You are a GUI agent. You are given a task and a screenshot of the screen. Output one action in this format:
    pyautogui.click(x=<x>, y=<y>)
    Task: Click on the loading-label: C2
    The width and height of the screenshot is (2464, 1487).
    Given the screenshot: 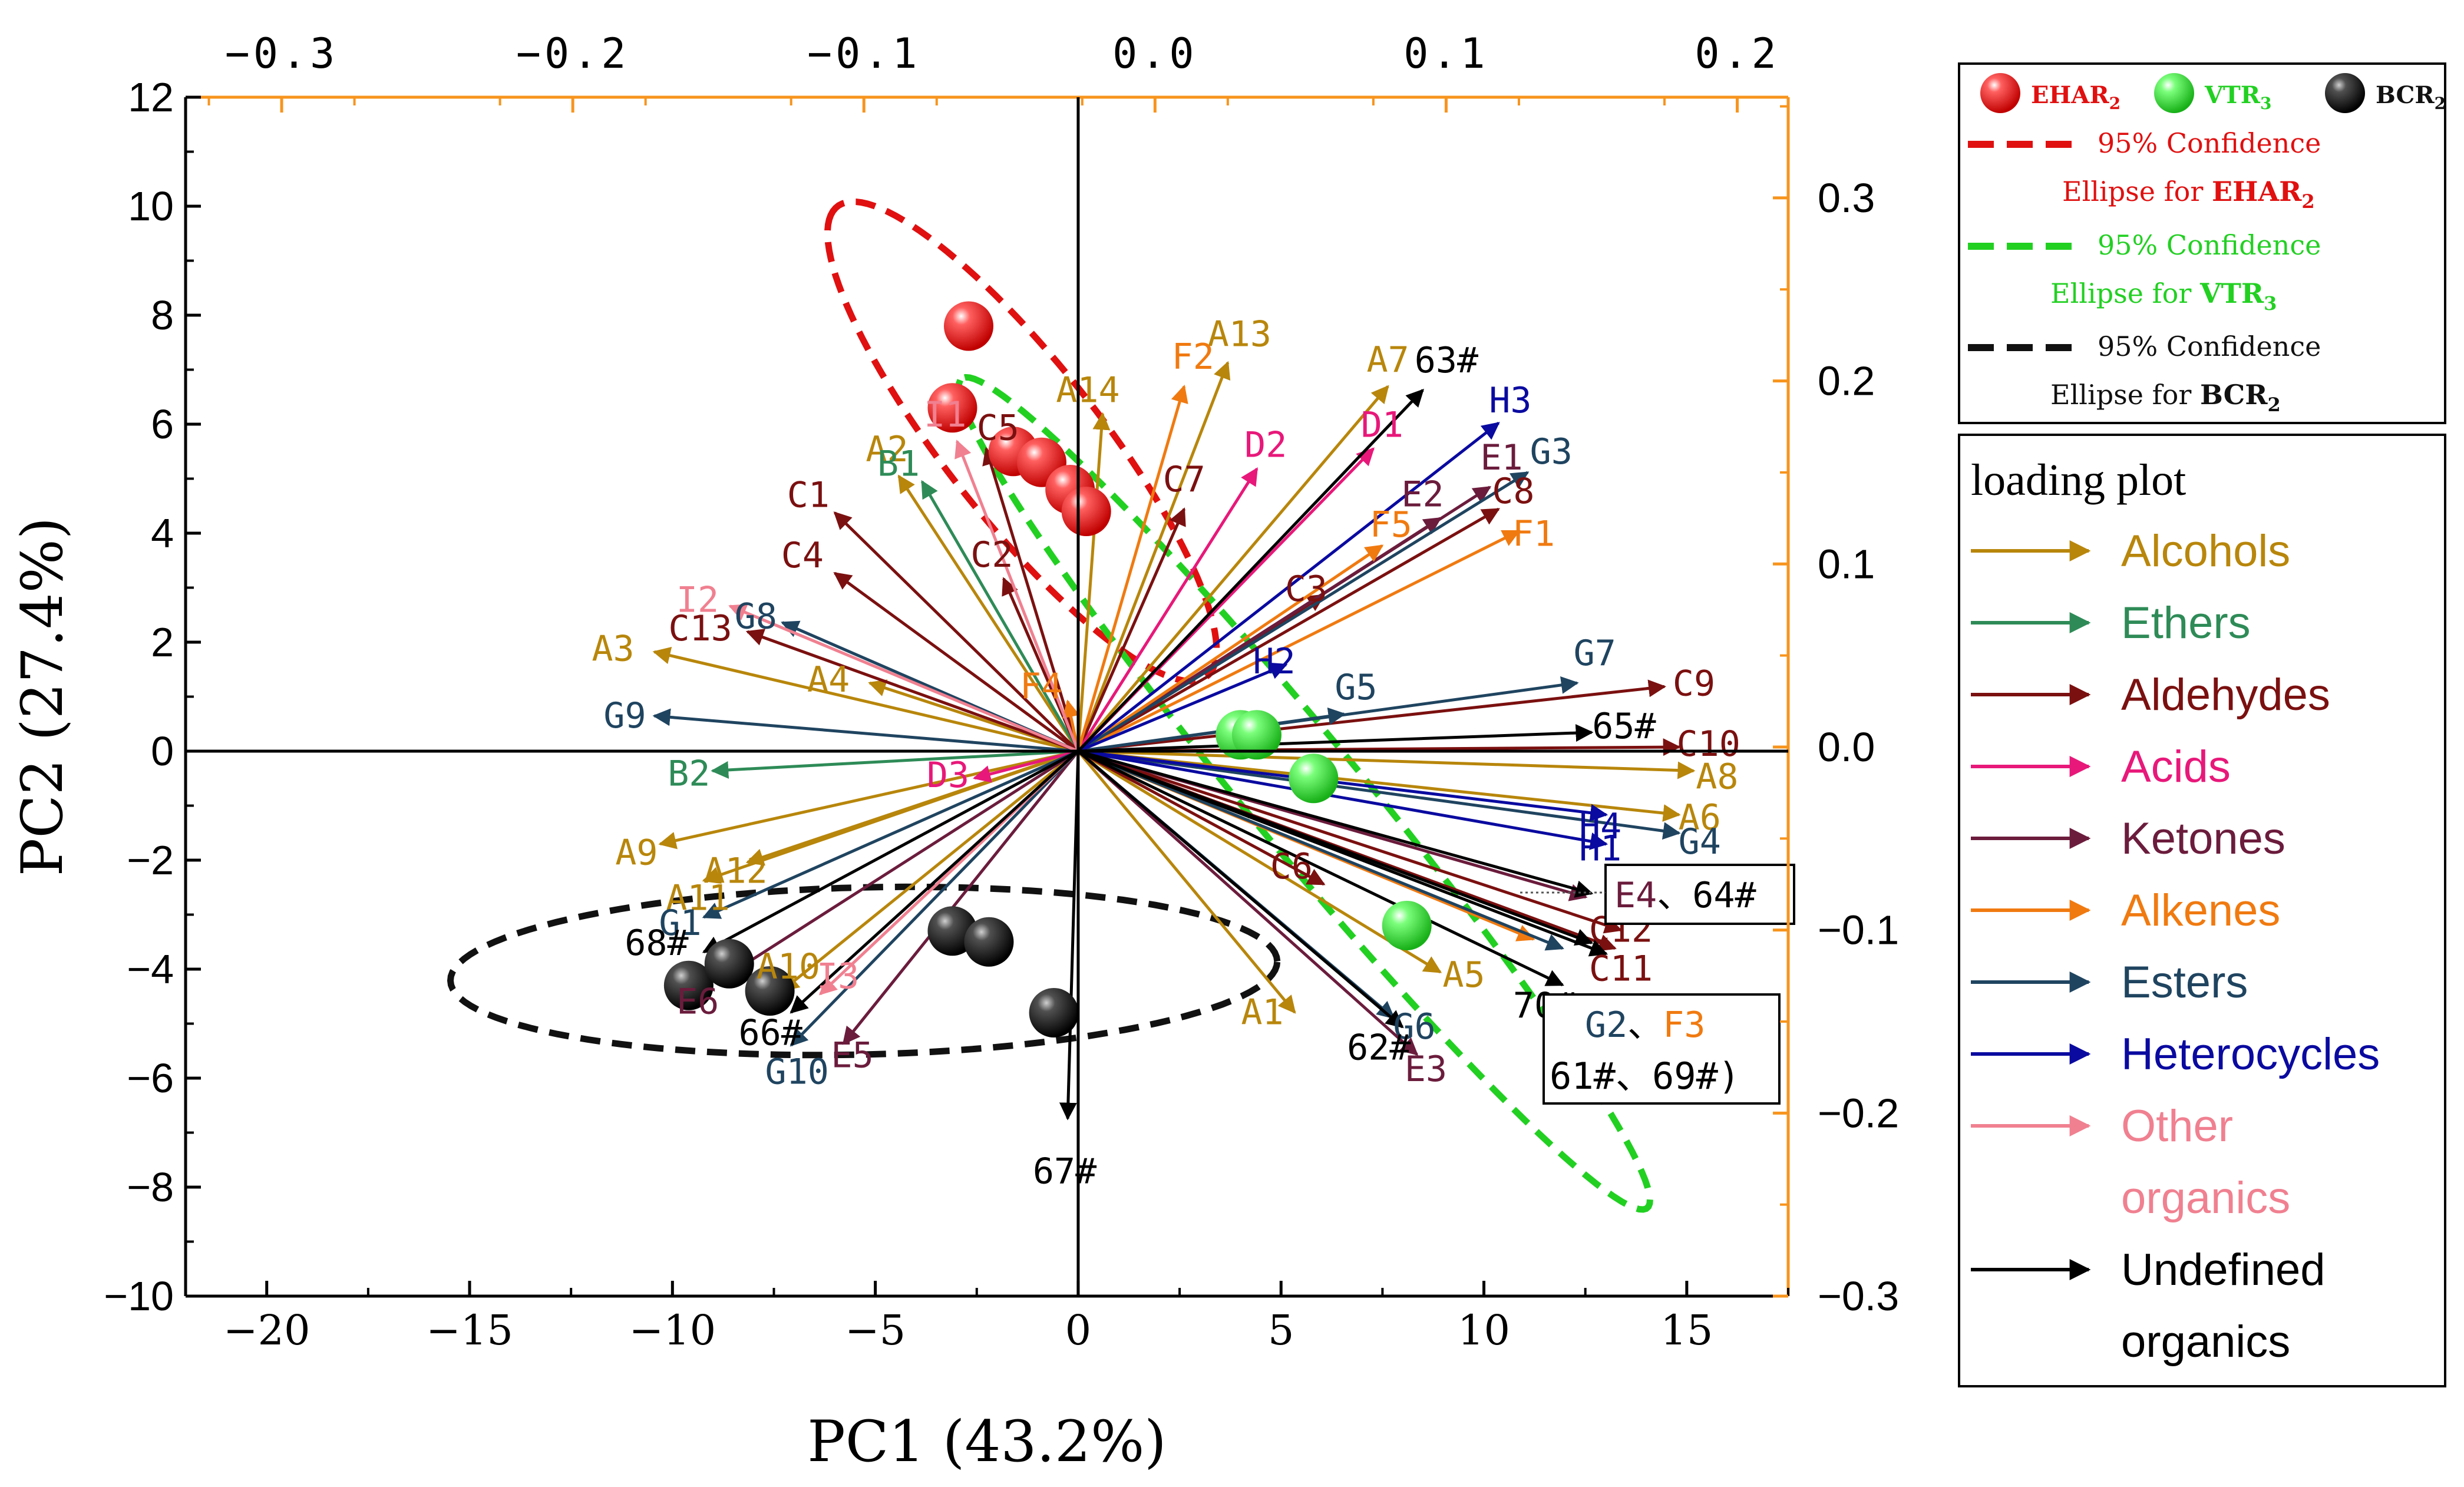 What is the action you would take?
    pyautogui.click(x=992, y=555)
    